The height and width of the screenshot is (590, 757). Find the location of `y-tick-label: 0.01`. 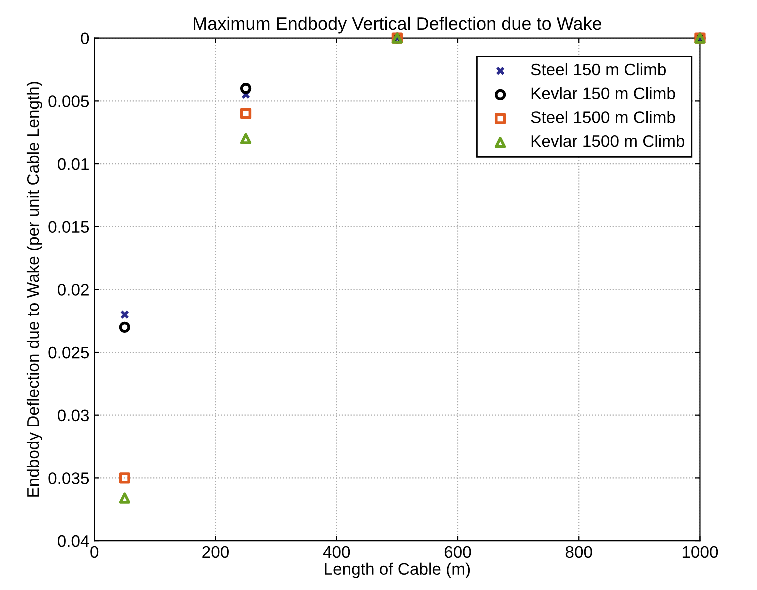

y-tick-label: 0.01 is located at coordinates (73, 164).